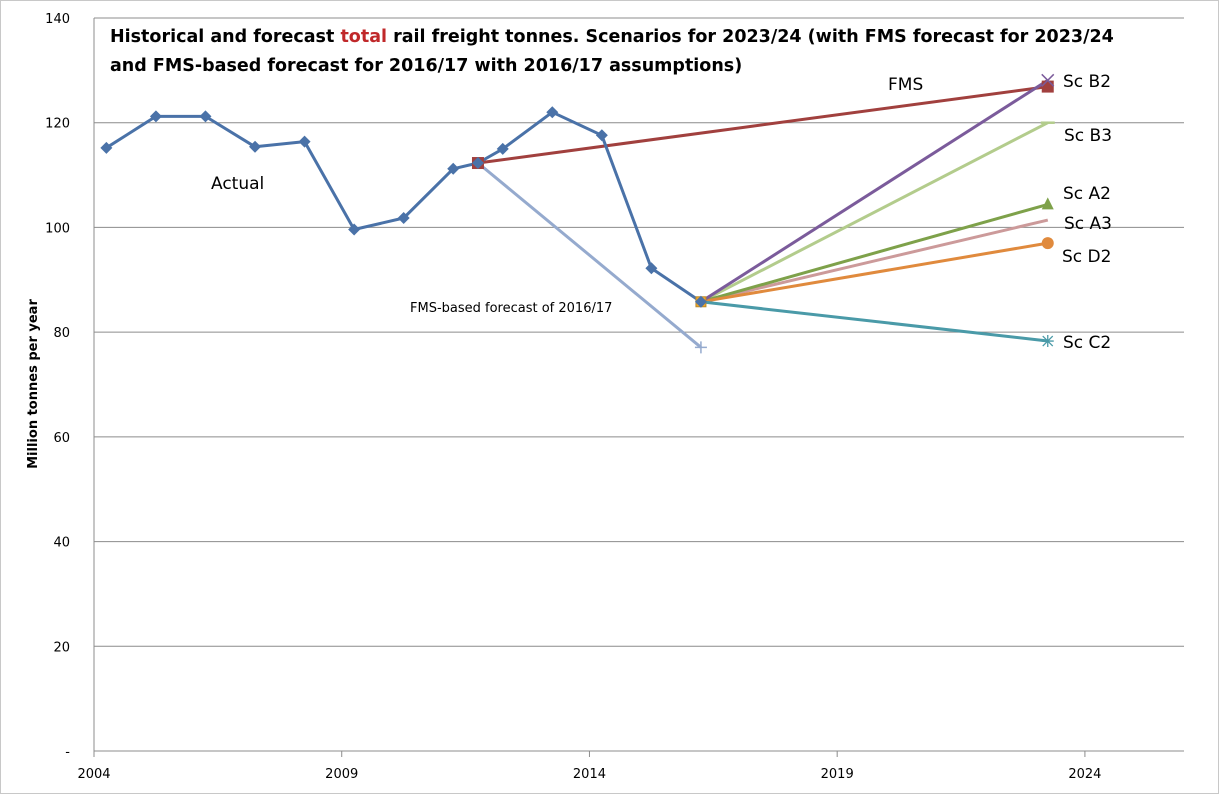  Describe the element at coordinates (61, 647) in the screenshot. I see `y-tick-label: 20` at that location.